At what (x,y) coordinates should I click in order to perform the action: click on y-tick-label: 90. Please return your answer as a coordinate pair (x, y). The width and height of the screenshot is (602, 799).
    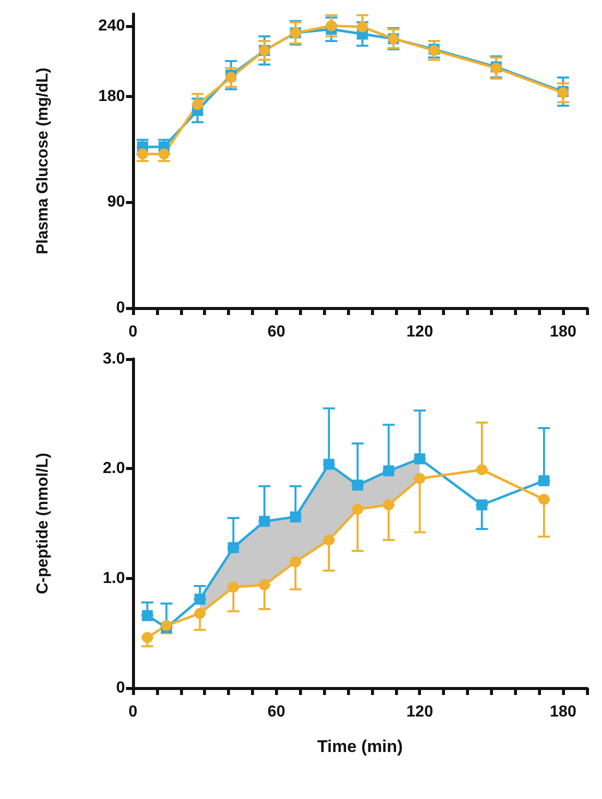
    Looking at the image, I should click on (116, 202).